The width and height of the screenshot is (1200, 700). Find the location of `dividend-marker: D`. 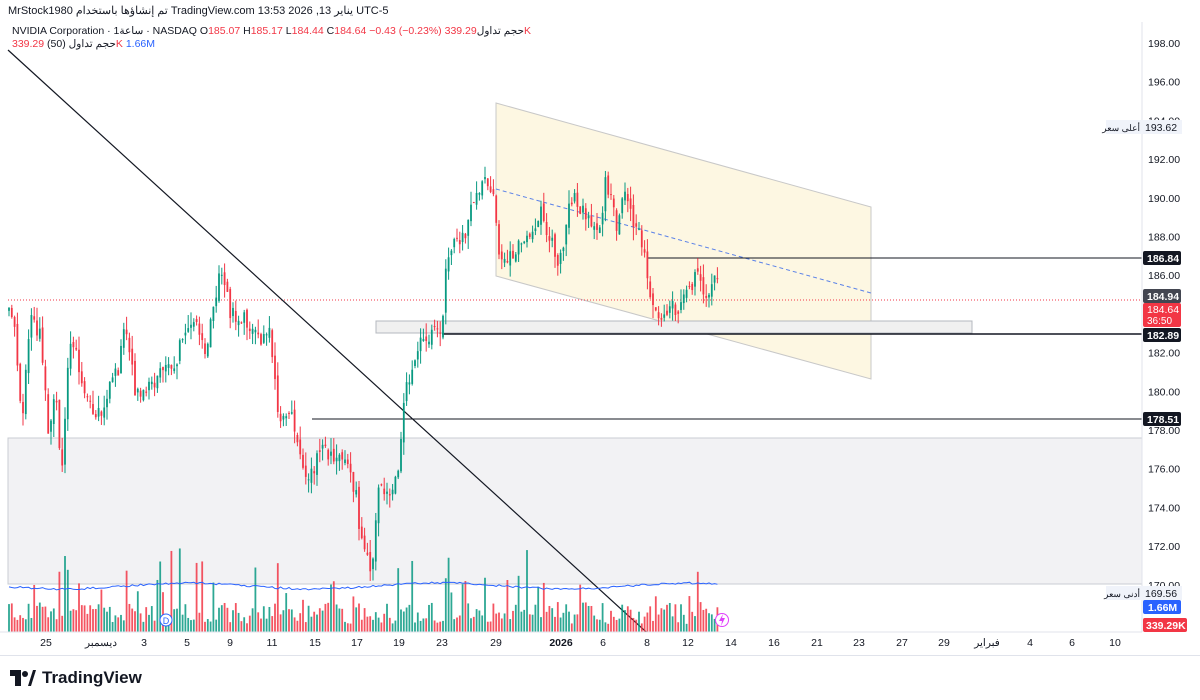

dividend-marker: D is located at coordinates (166, 620).